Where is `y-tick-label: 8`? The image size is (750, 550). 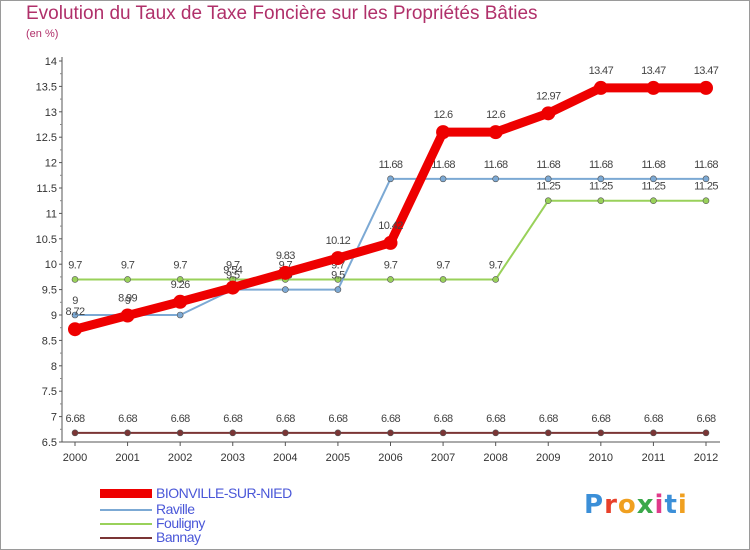
y-tick-label: 8 is located at coordinates (54, 367).